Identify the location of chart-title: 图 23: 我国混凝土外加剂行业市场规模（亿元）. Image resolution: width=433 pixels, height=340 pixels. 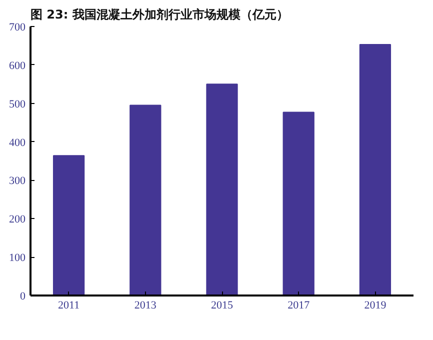
(159, 15).